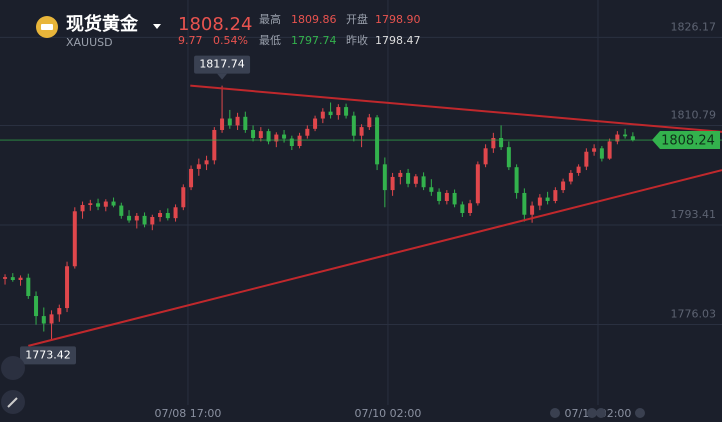 The width and height of the screenshot is (722, 422). I want to click on symbol: XAUUSD, so click(89, 42).